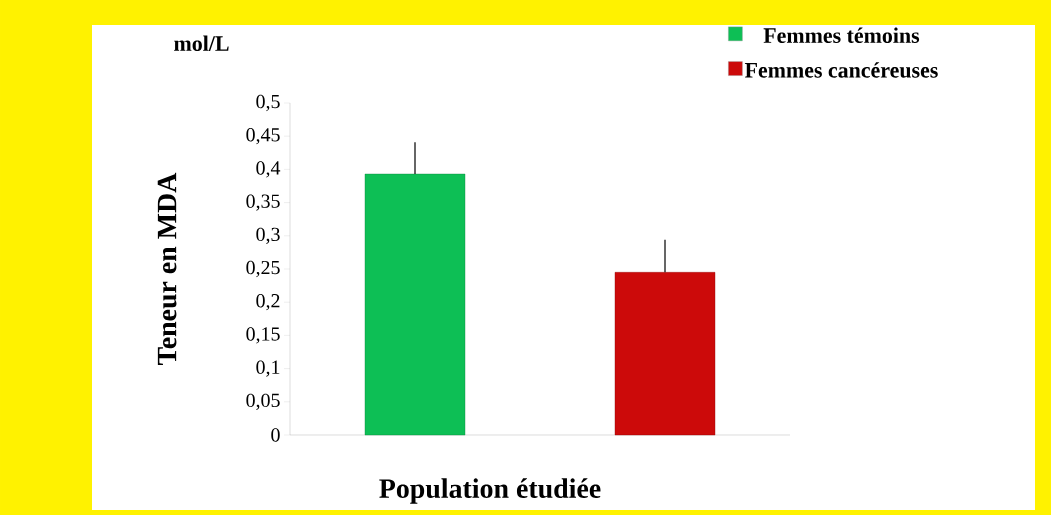 The height and width of the screenshot is (515, 1051). I want to click on text: mol/L, so click(201, 43).